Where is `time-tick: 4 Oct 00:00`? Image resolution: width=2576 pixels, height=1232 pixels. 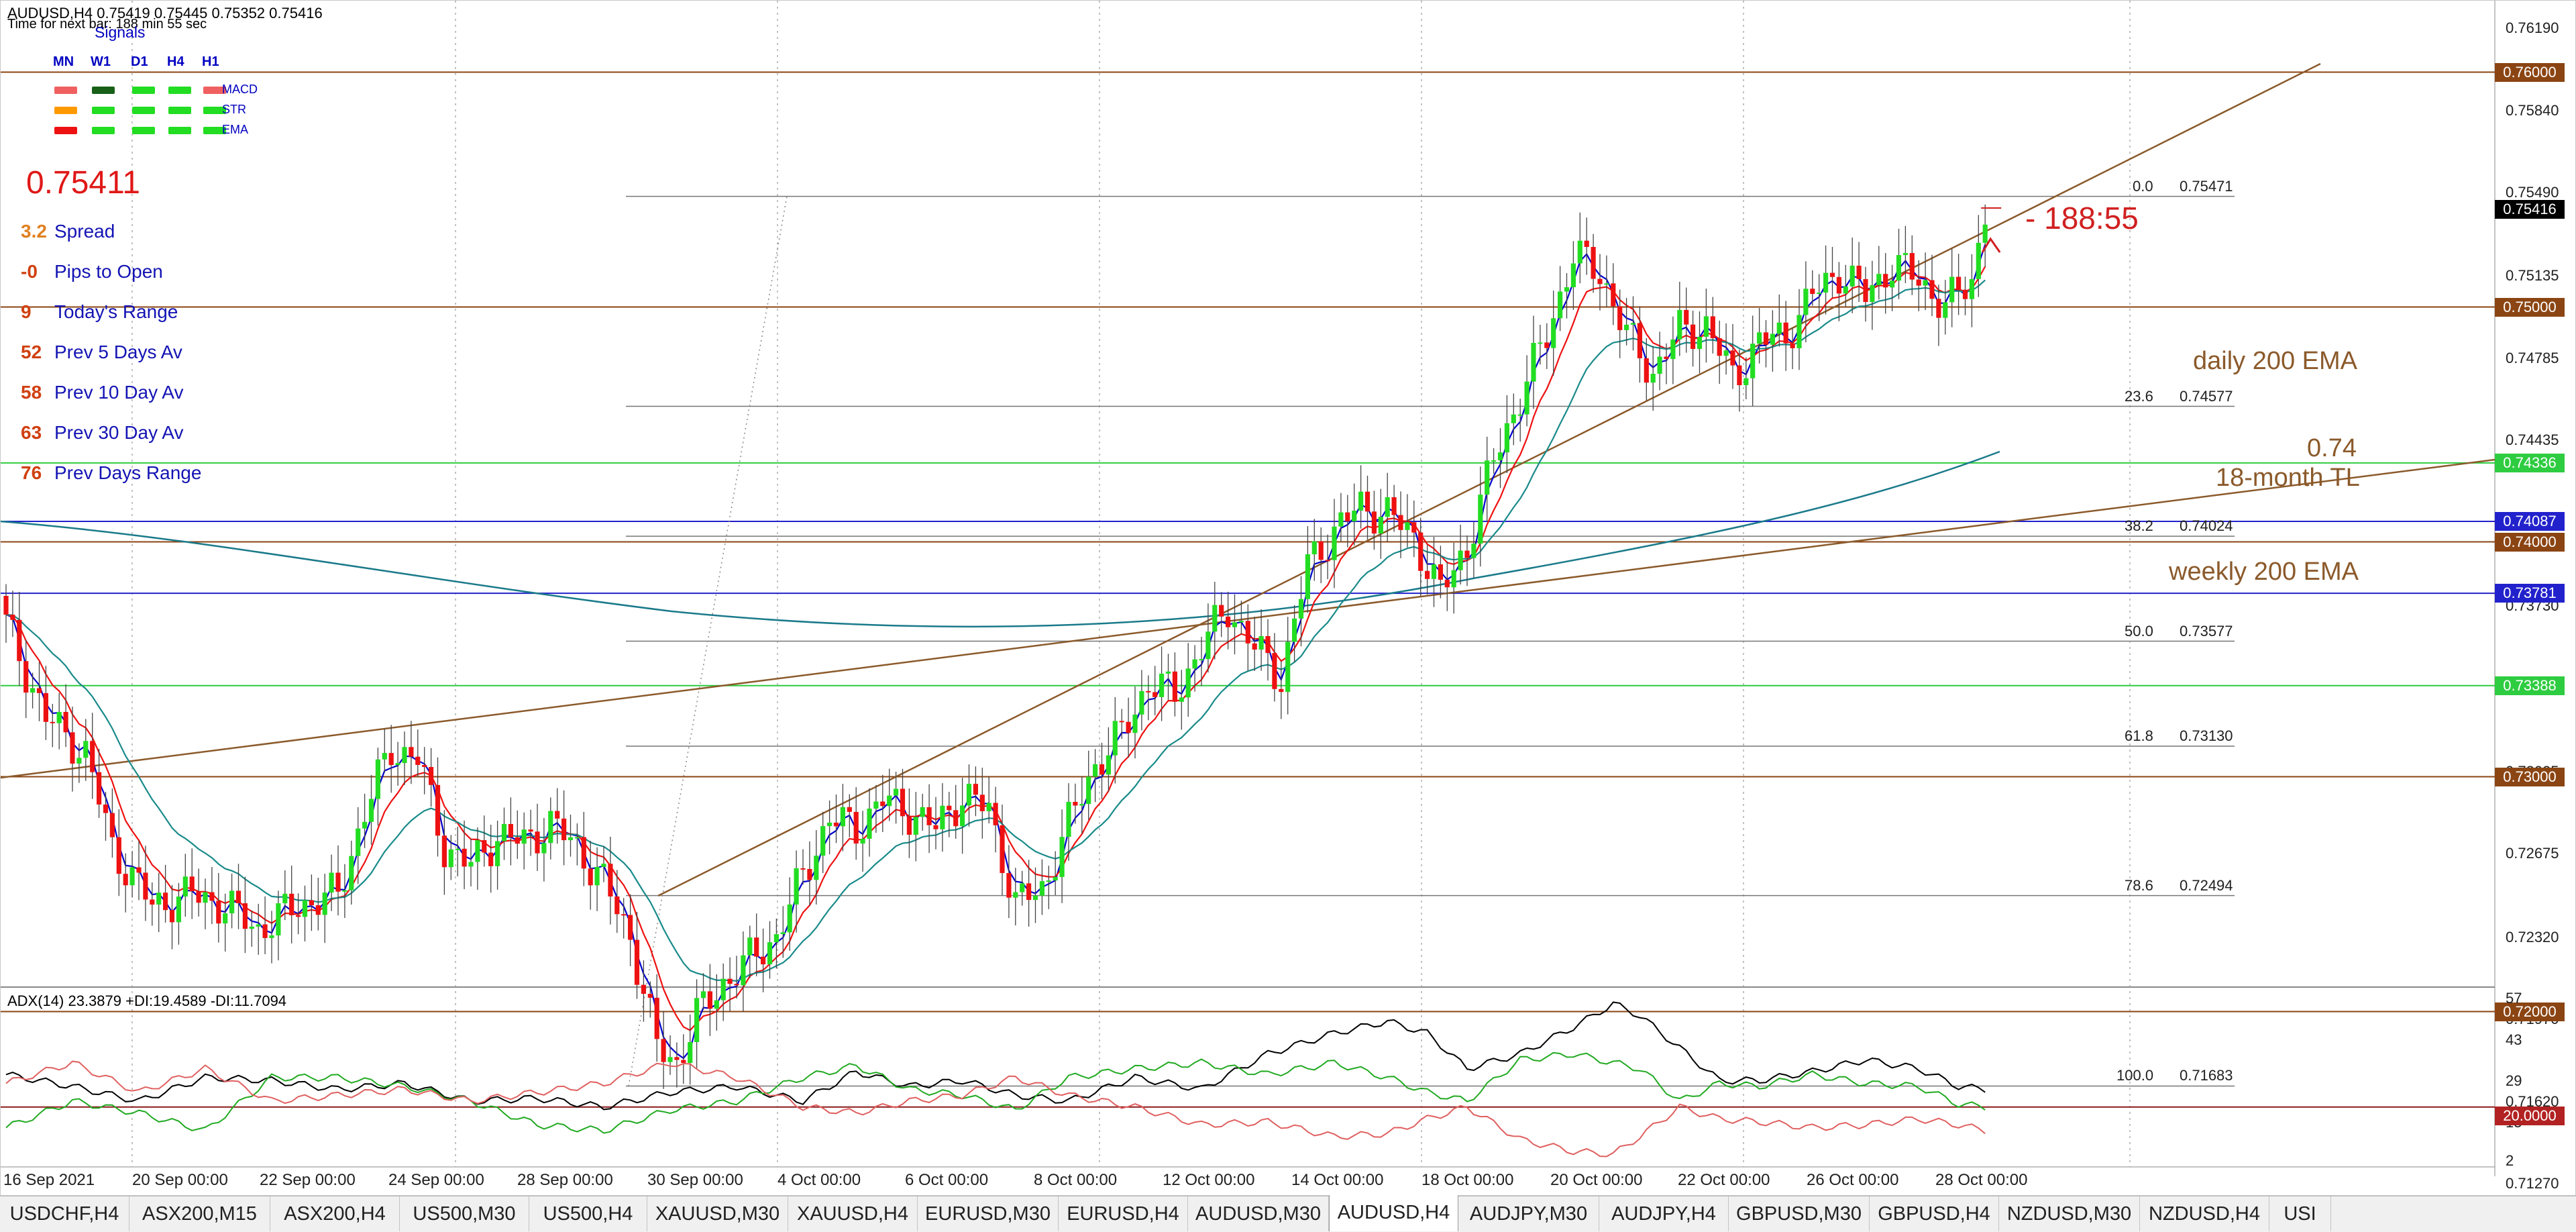 time-tick: 4 Oct 00:00 is located at coordinates (819, 1180).